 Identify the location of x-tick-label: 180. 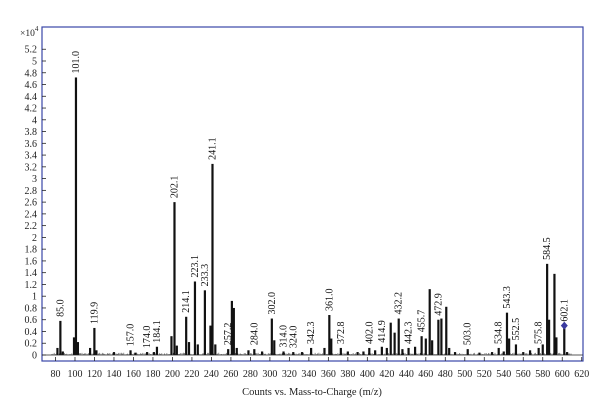
(152, 374).